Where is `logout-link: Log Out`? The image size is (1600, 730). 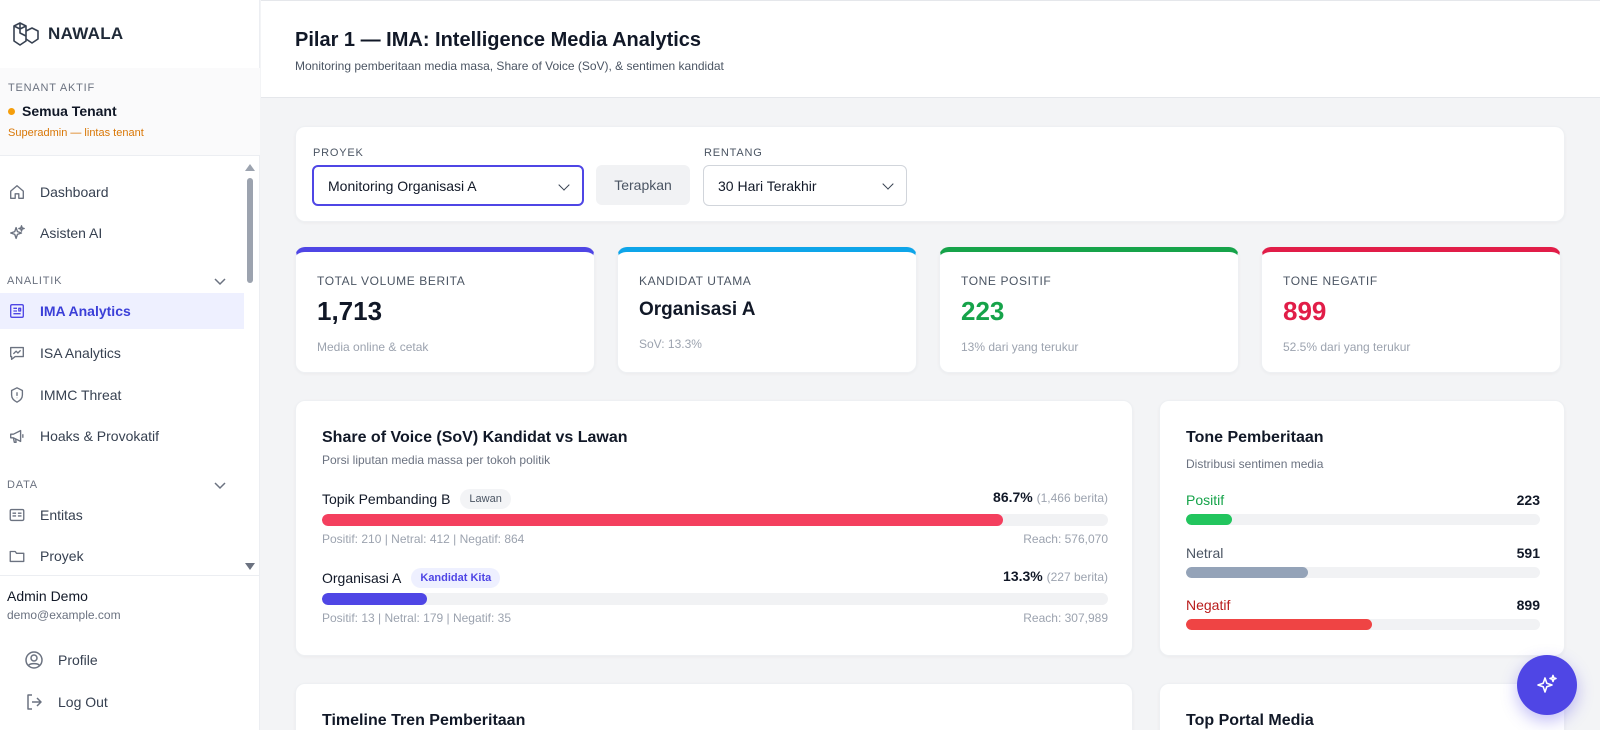 logout-link: Log Out is located at coordinates (66, 702).